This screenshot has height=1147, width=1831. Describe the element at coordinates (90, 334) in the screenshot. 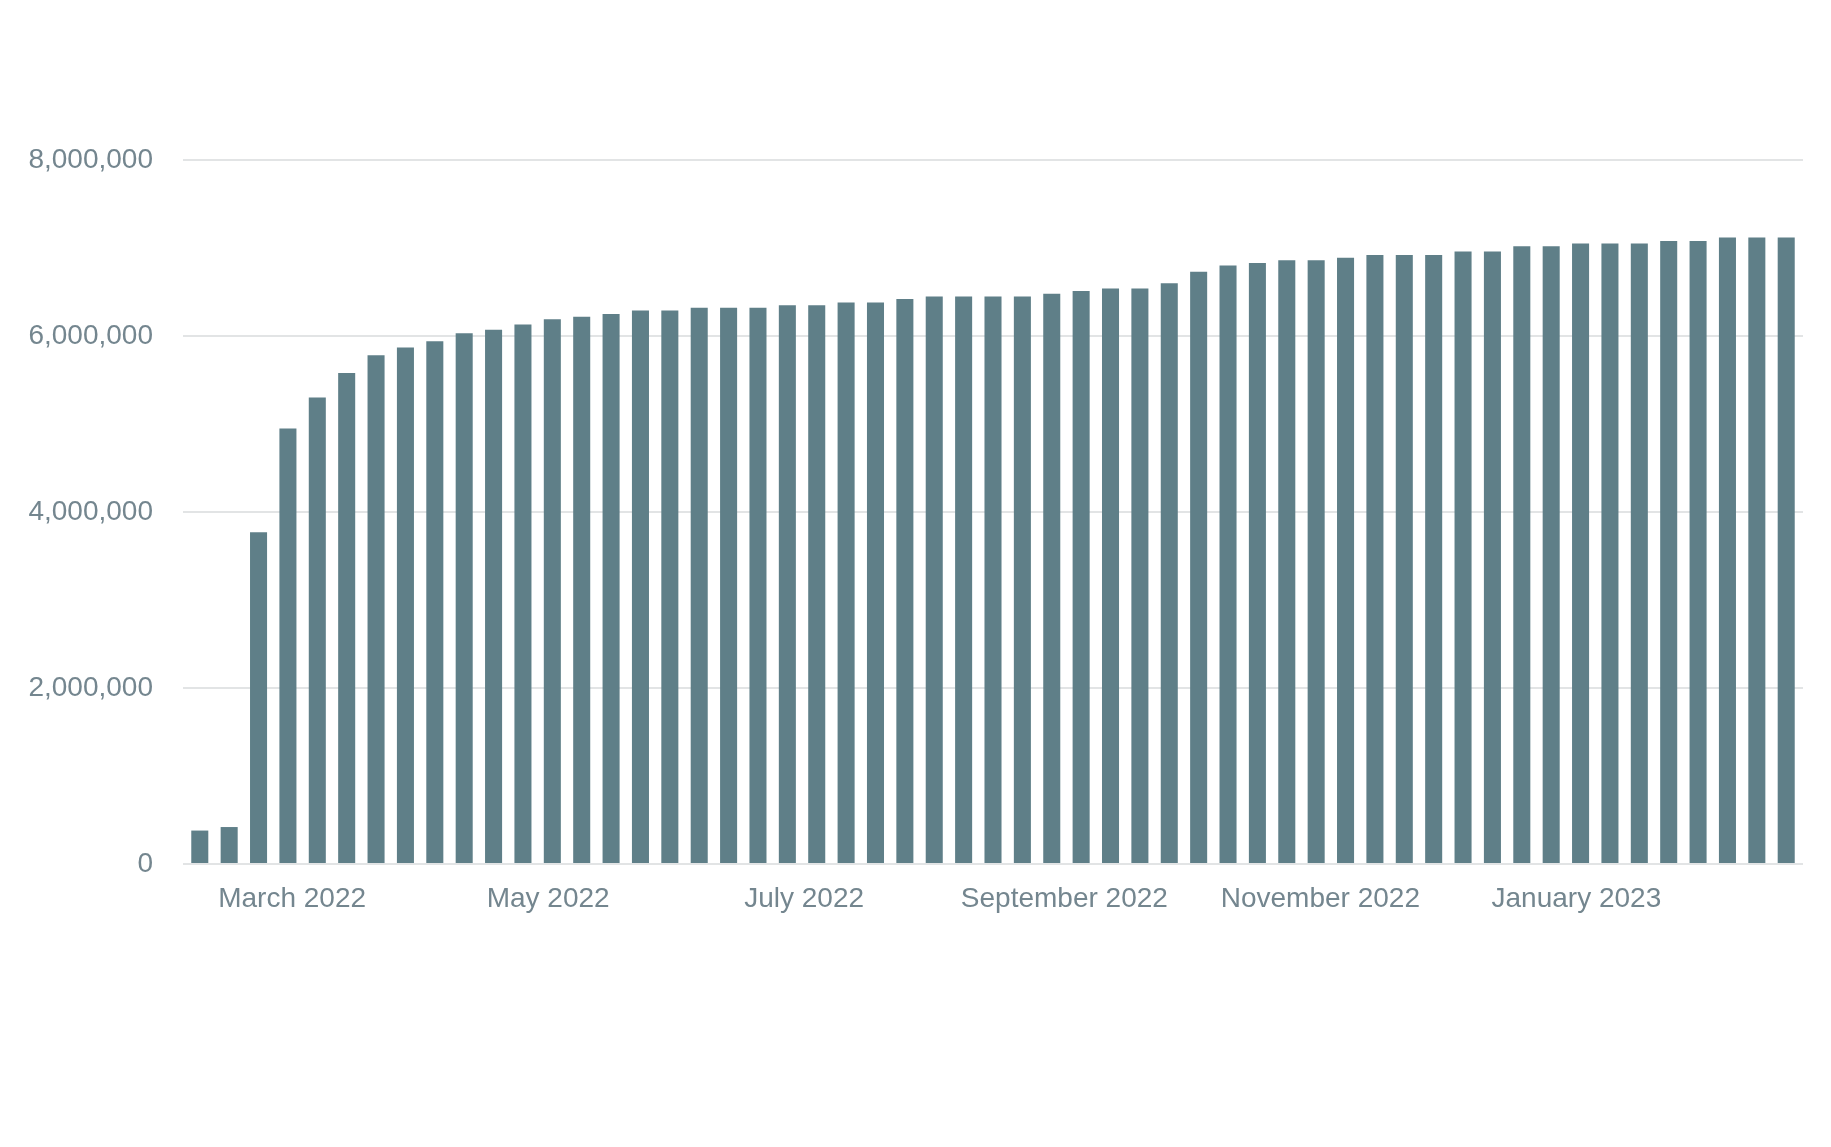

I see `y-tick-label: 6,000,000` at that location.